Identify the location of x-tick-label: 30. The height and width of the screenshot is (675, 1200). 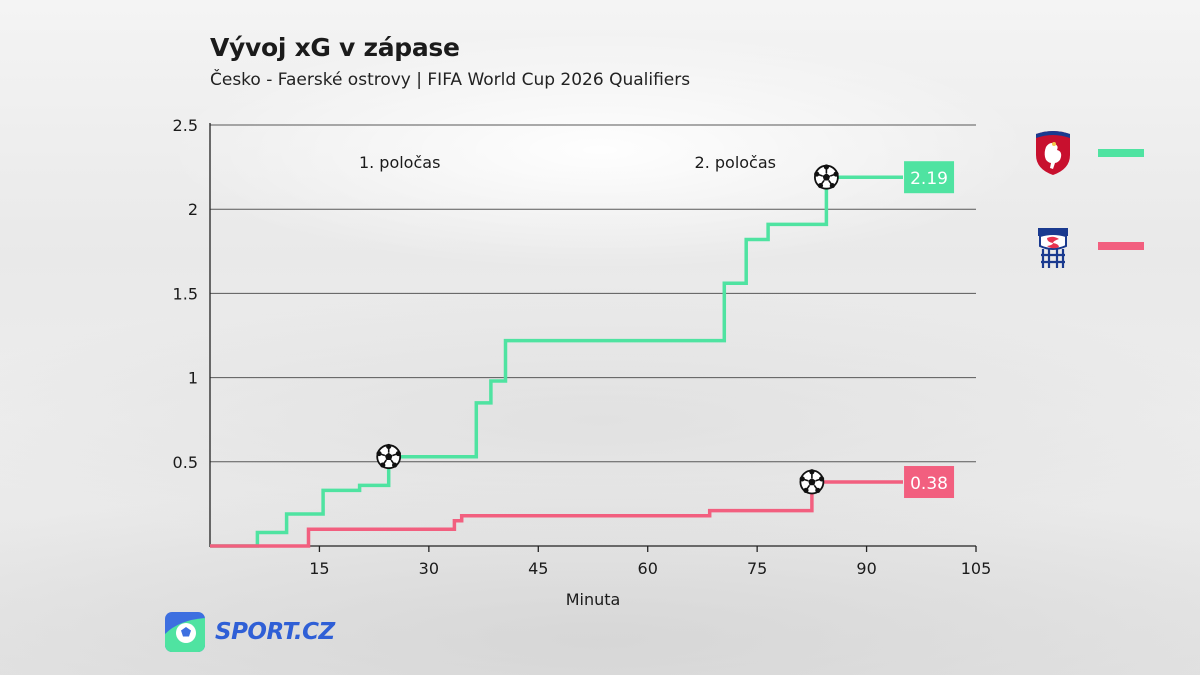
(429, 568).